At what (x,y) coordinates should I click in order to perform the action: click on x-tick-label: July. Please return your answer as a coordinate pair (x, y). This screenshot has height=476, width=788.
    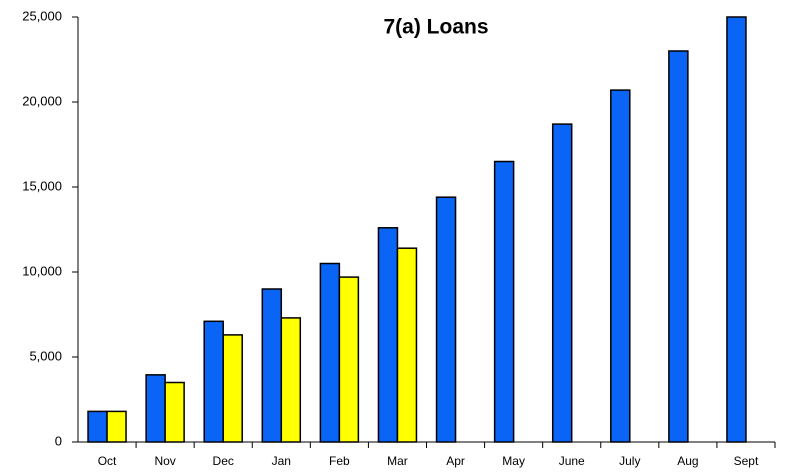
    Looking at the image, I should click on (629, 461).